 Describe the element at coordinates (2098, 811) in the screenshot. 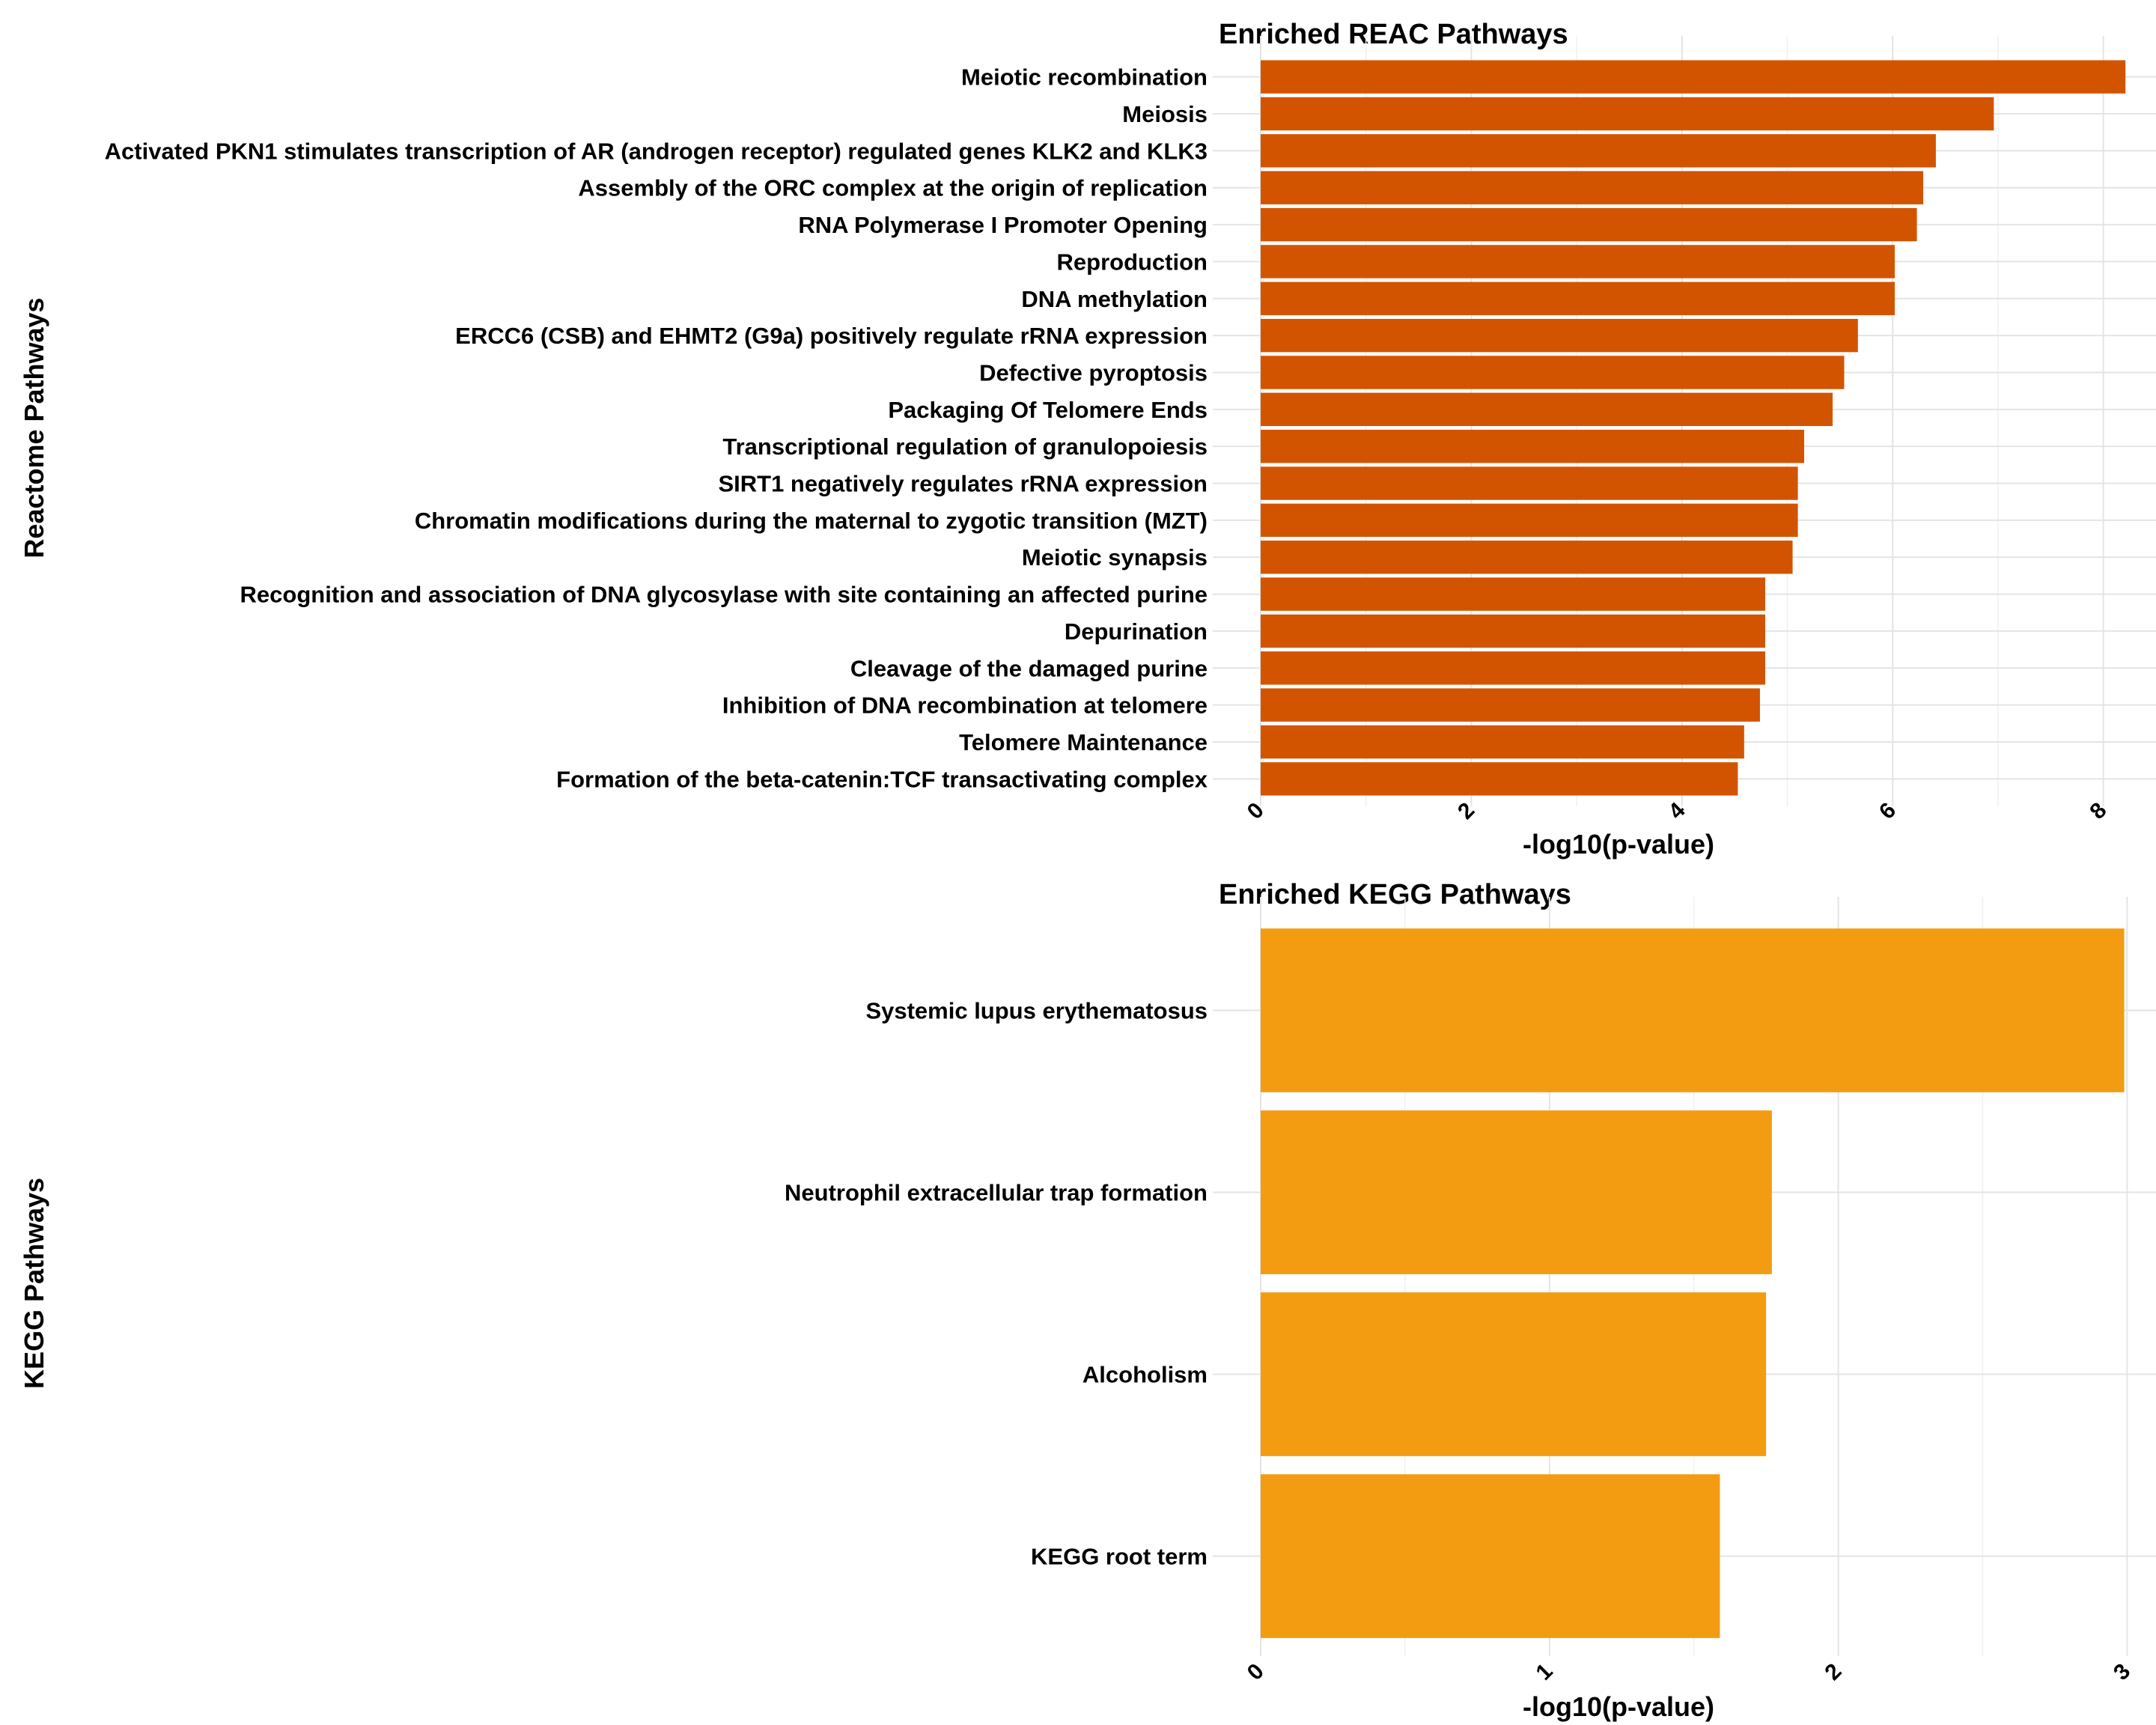

I see `x-tick-label: 8` at that location.